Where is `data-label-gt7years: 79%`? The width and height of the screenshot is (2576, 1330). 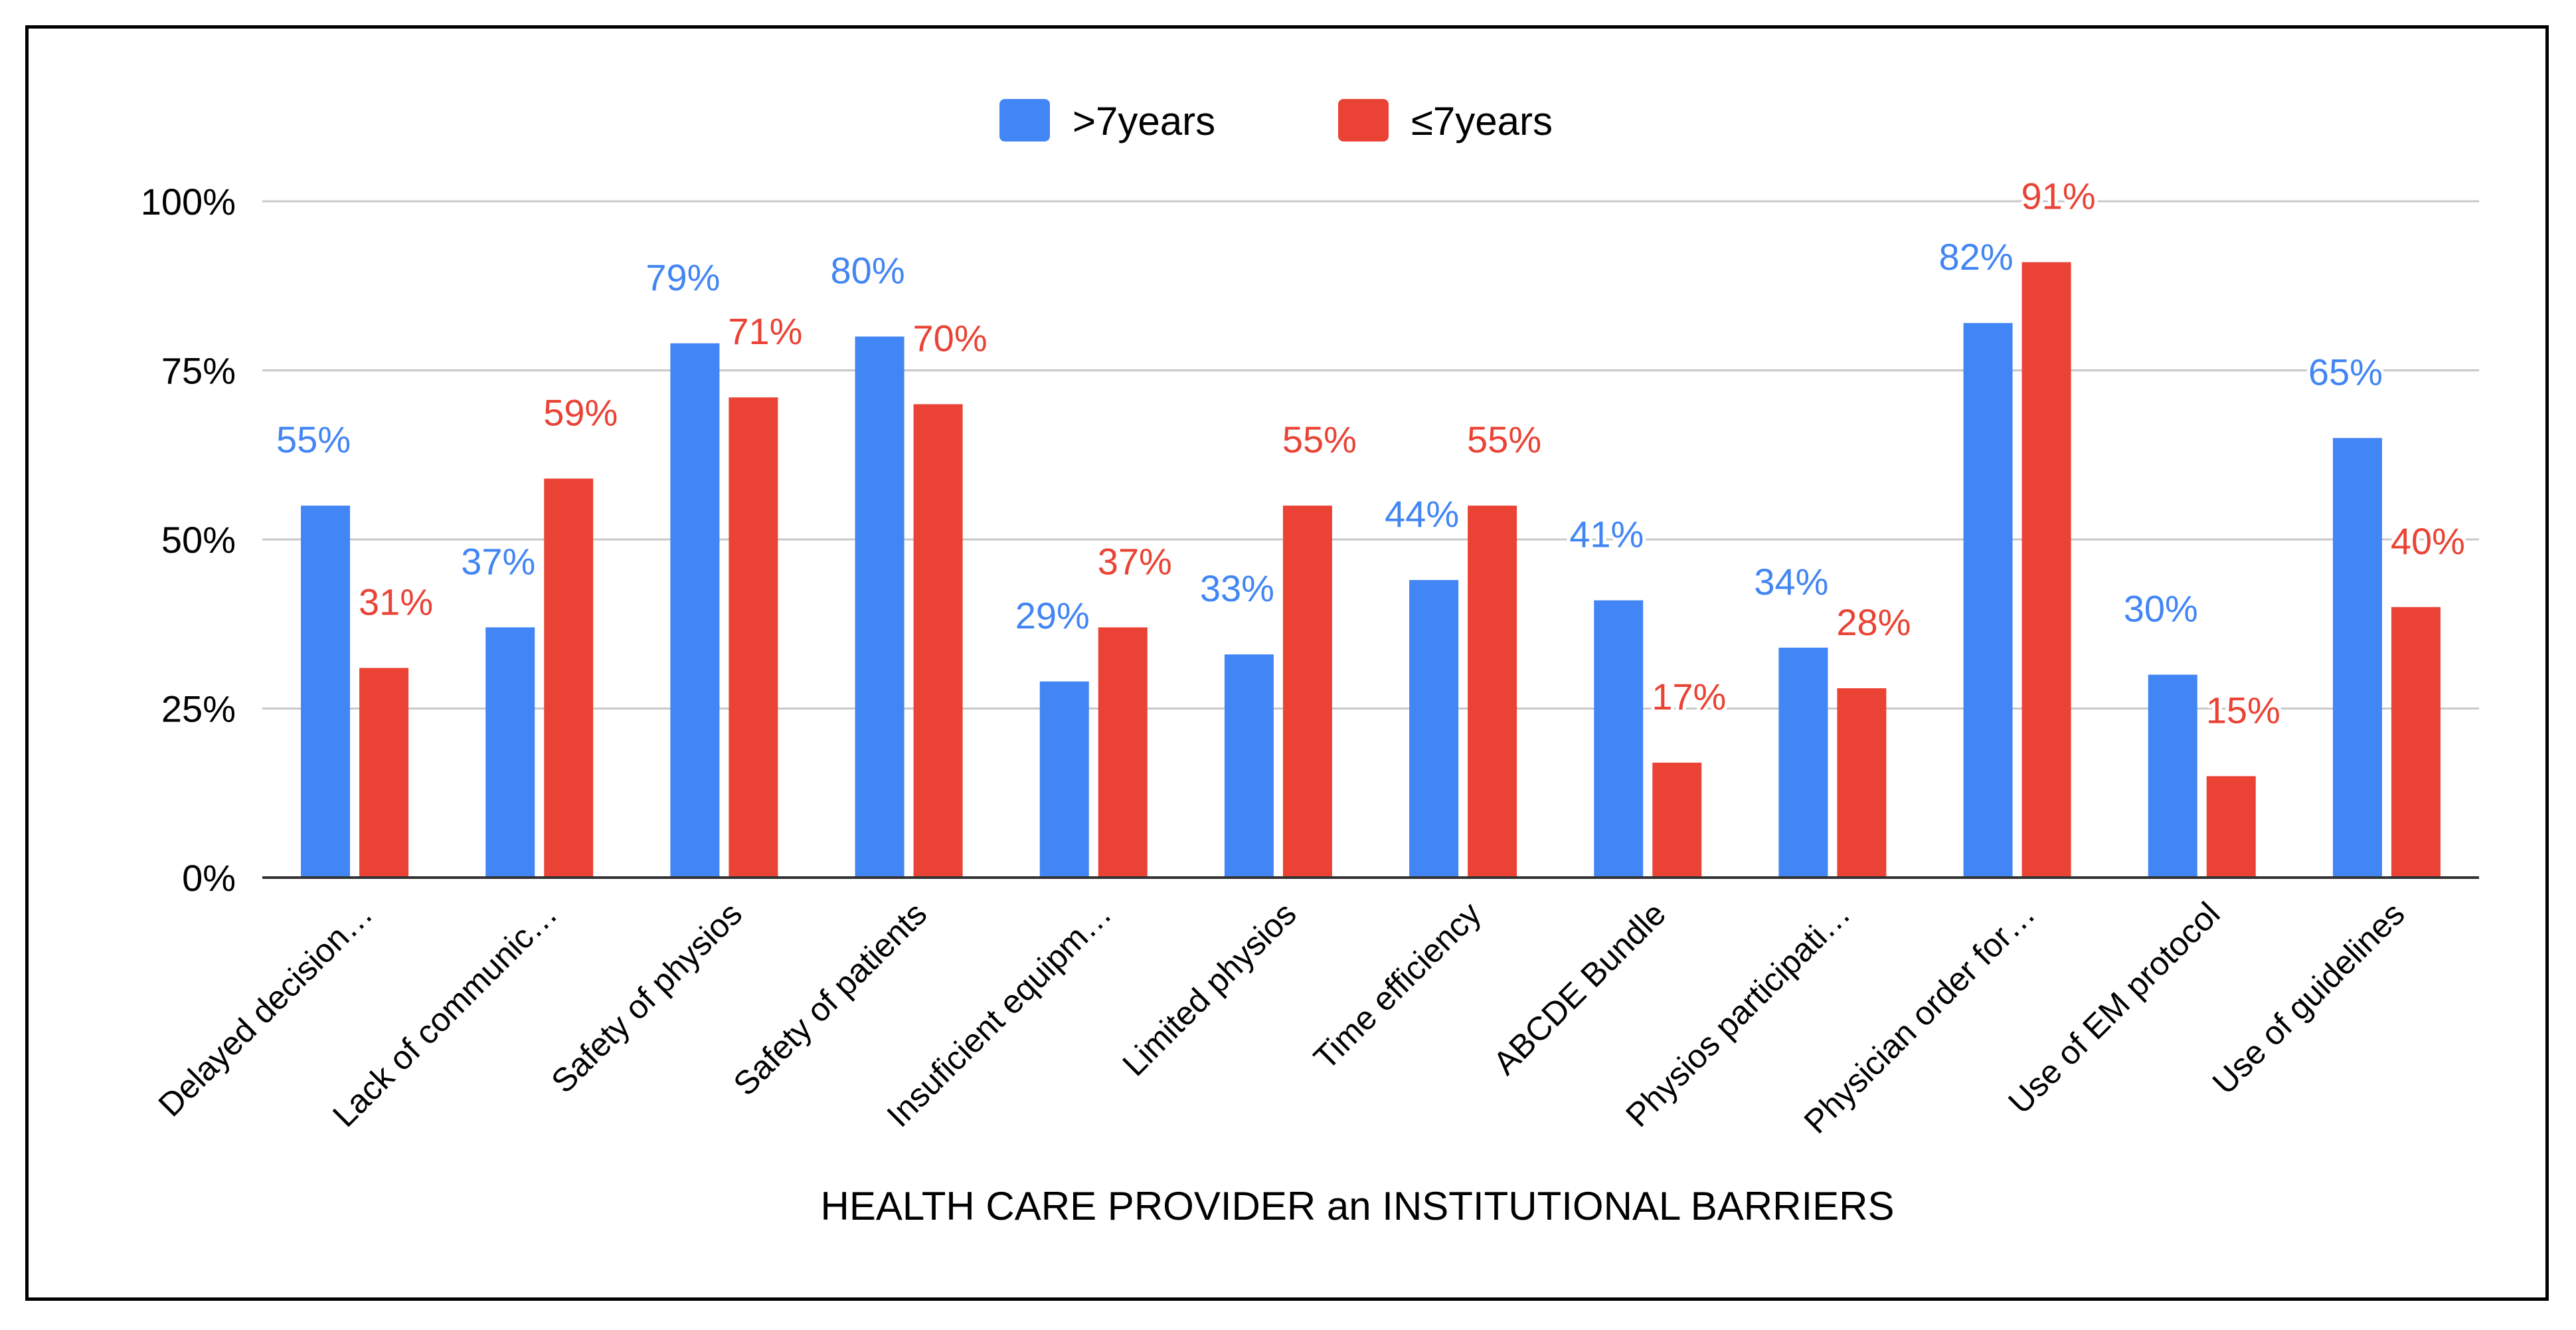
data-label-gt7years: 79% is located at coordinates (682, 277).